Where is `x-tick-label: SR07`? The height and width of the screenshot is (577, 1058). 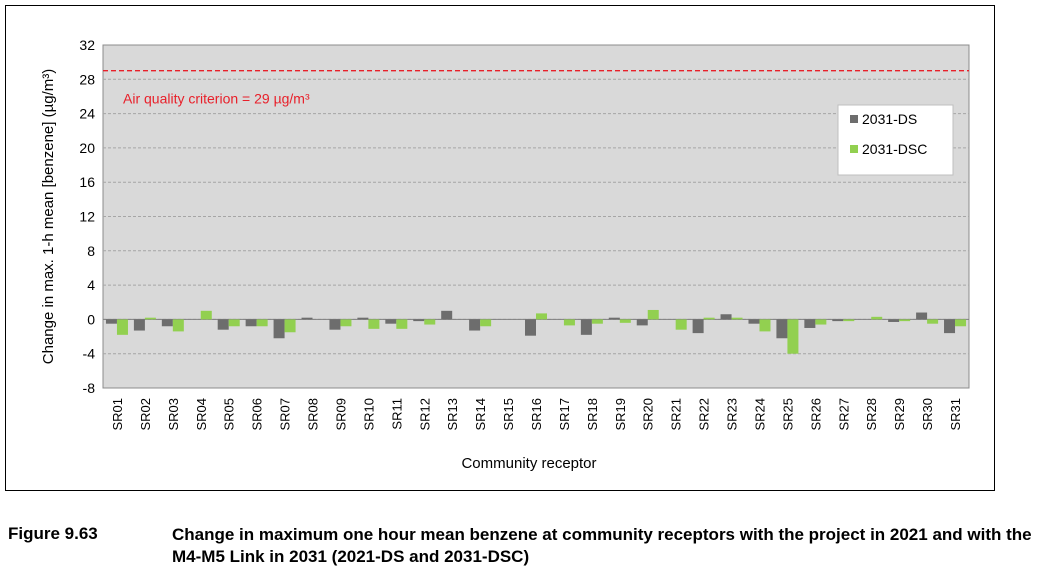 x-tick-label: SR07 is located at coordinates (285, 414).